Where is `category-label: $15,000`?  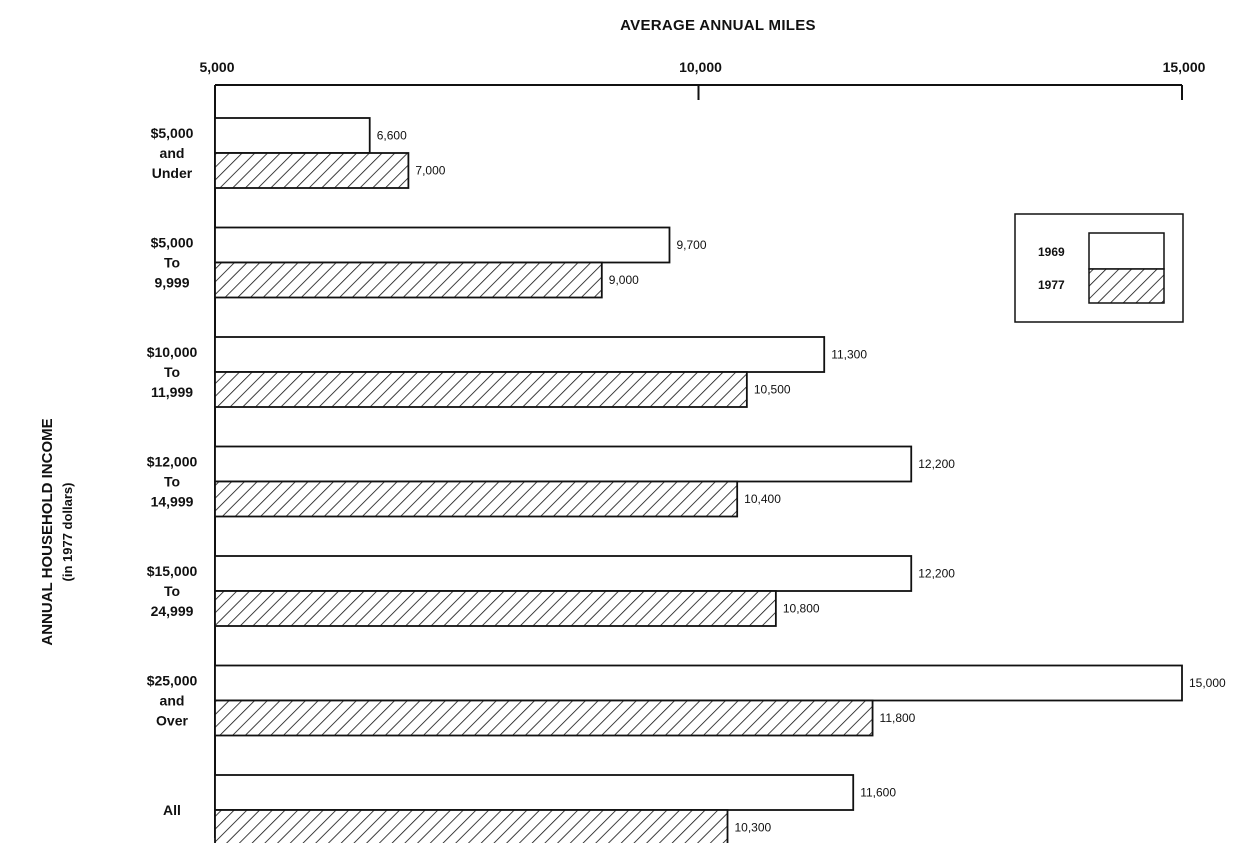
category-label: $15,000 is located at coordinates (172, 571).